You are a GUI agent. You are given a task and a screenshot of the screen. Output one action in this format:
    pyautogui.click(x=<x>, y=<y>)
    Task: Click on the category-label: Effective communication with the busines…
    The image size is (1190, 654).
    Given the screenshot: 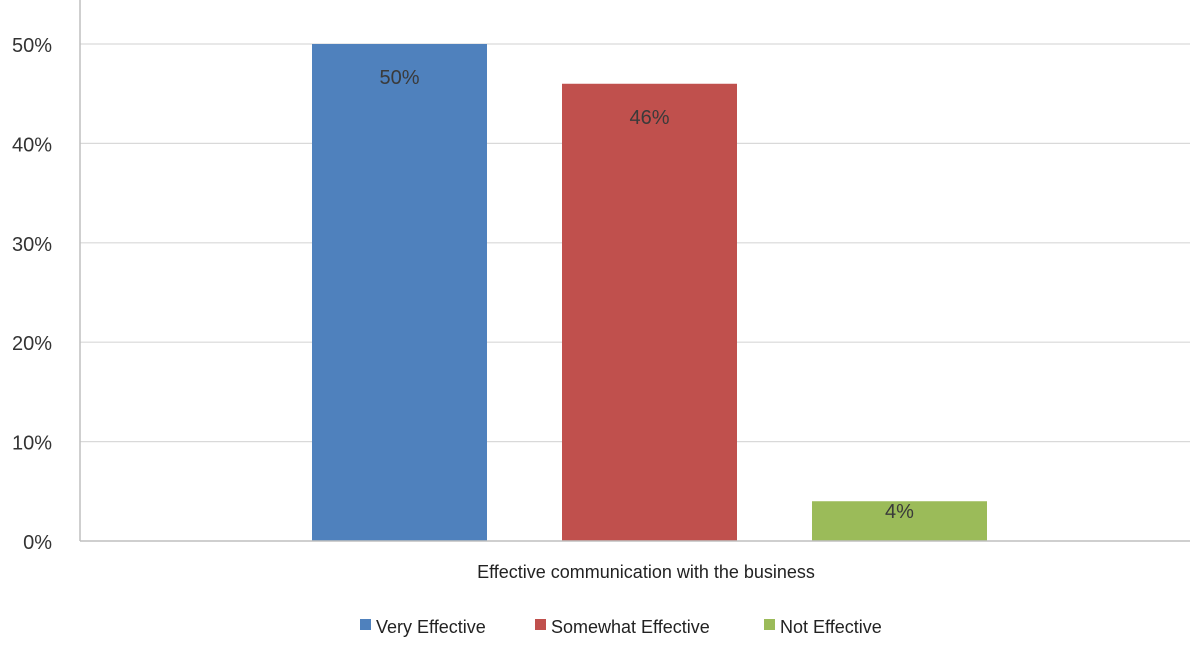 What is the action you would take?
    pyautogui.click(x=646, y=572)
    